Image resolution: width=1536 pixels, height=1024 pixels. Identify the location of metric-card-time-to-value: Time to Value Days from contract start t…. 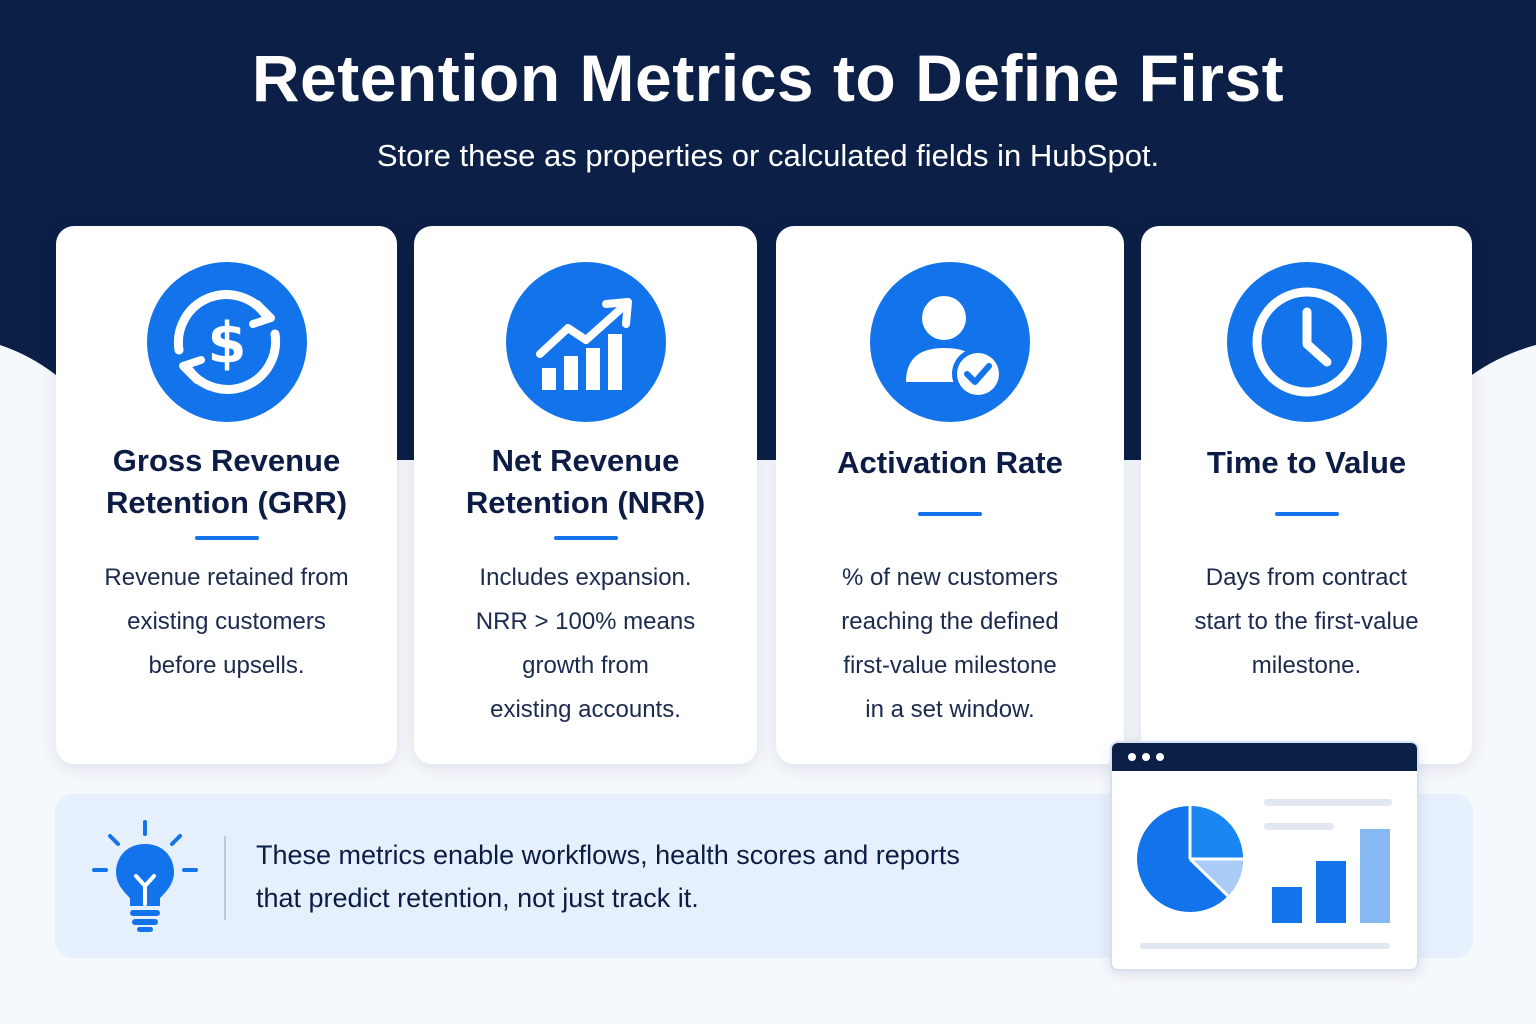
(1306, 495).